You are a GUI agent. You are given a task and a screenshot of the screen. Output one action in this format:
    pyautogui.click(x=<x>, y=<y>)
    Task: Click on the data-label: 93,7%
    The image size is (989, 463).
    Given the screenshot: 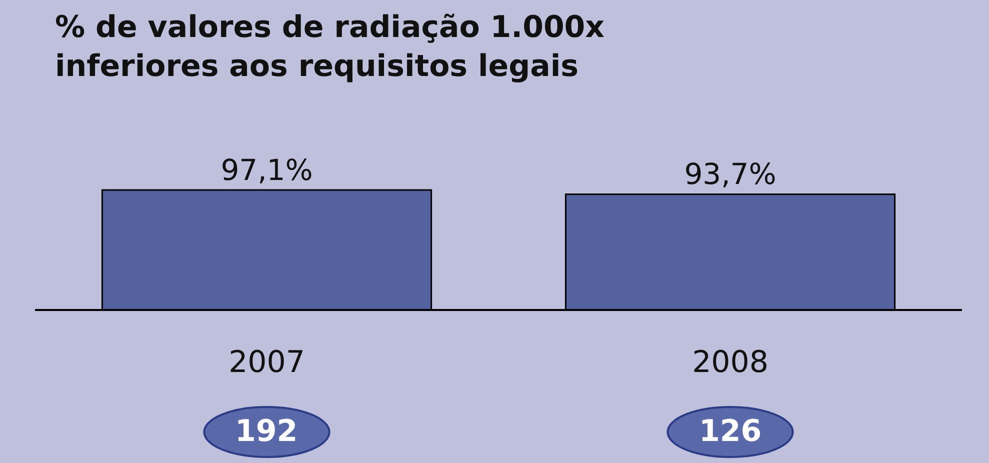 What is the action you would take?
    pyautogui.click(x=730, y=174)
    